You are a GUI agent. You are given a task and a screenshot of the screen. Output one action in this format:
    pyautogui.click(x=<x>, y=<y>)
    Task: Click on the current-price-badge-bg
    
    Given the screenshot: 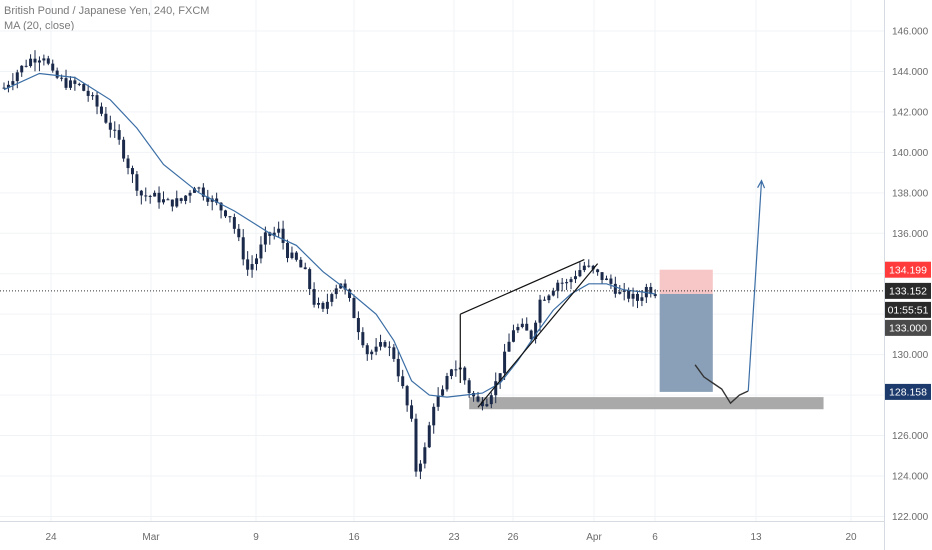 What is the action you would take?
    pyautogui.click(x=908, y=290)
    